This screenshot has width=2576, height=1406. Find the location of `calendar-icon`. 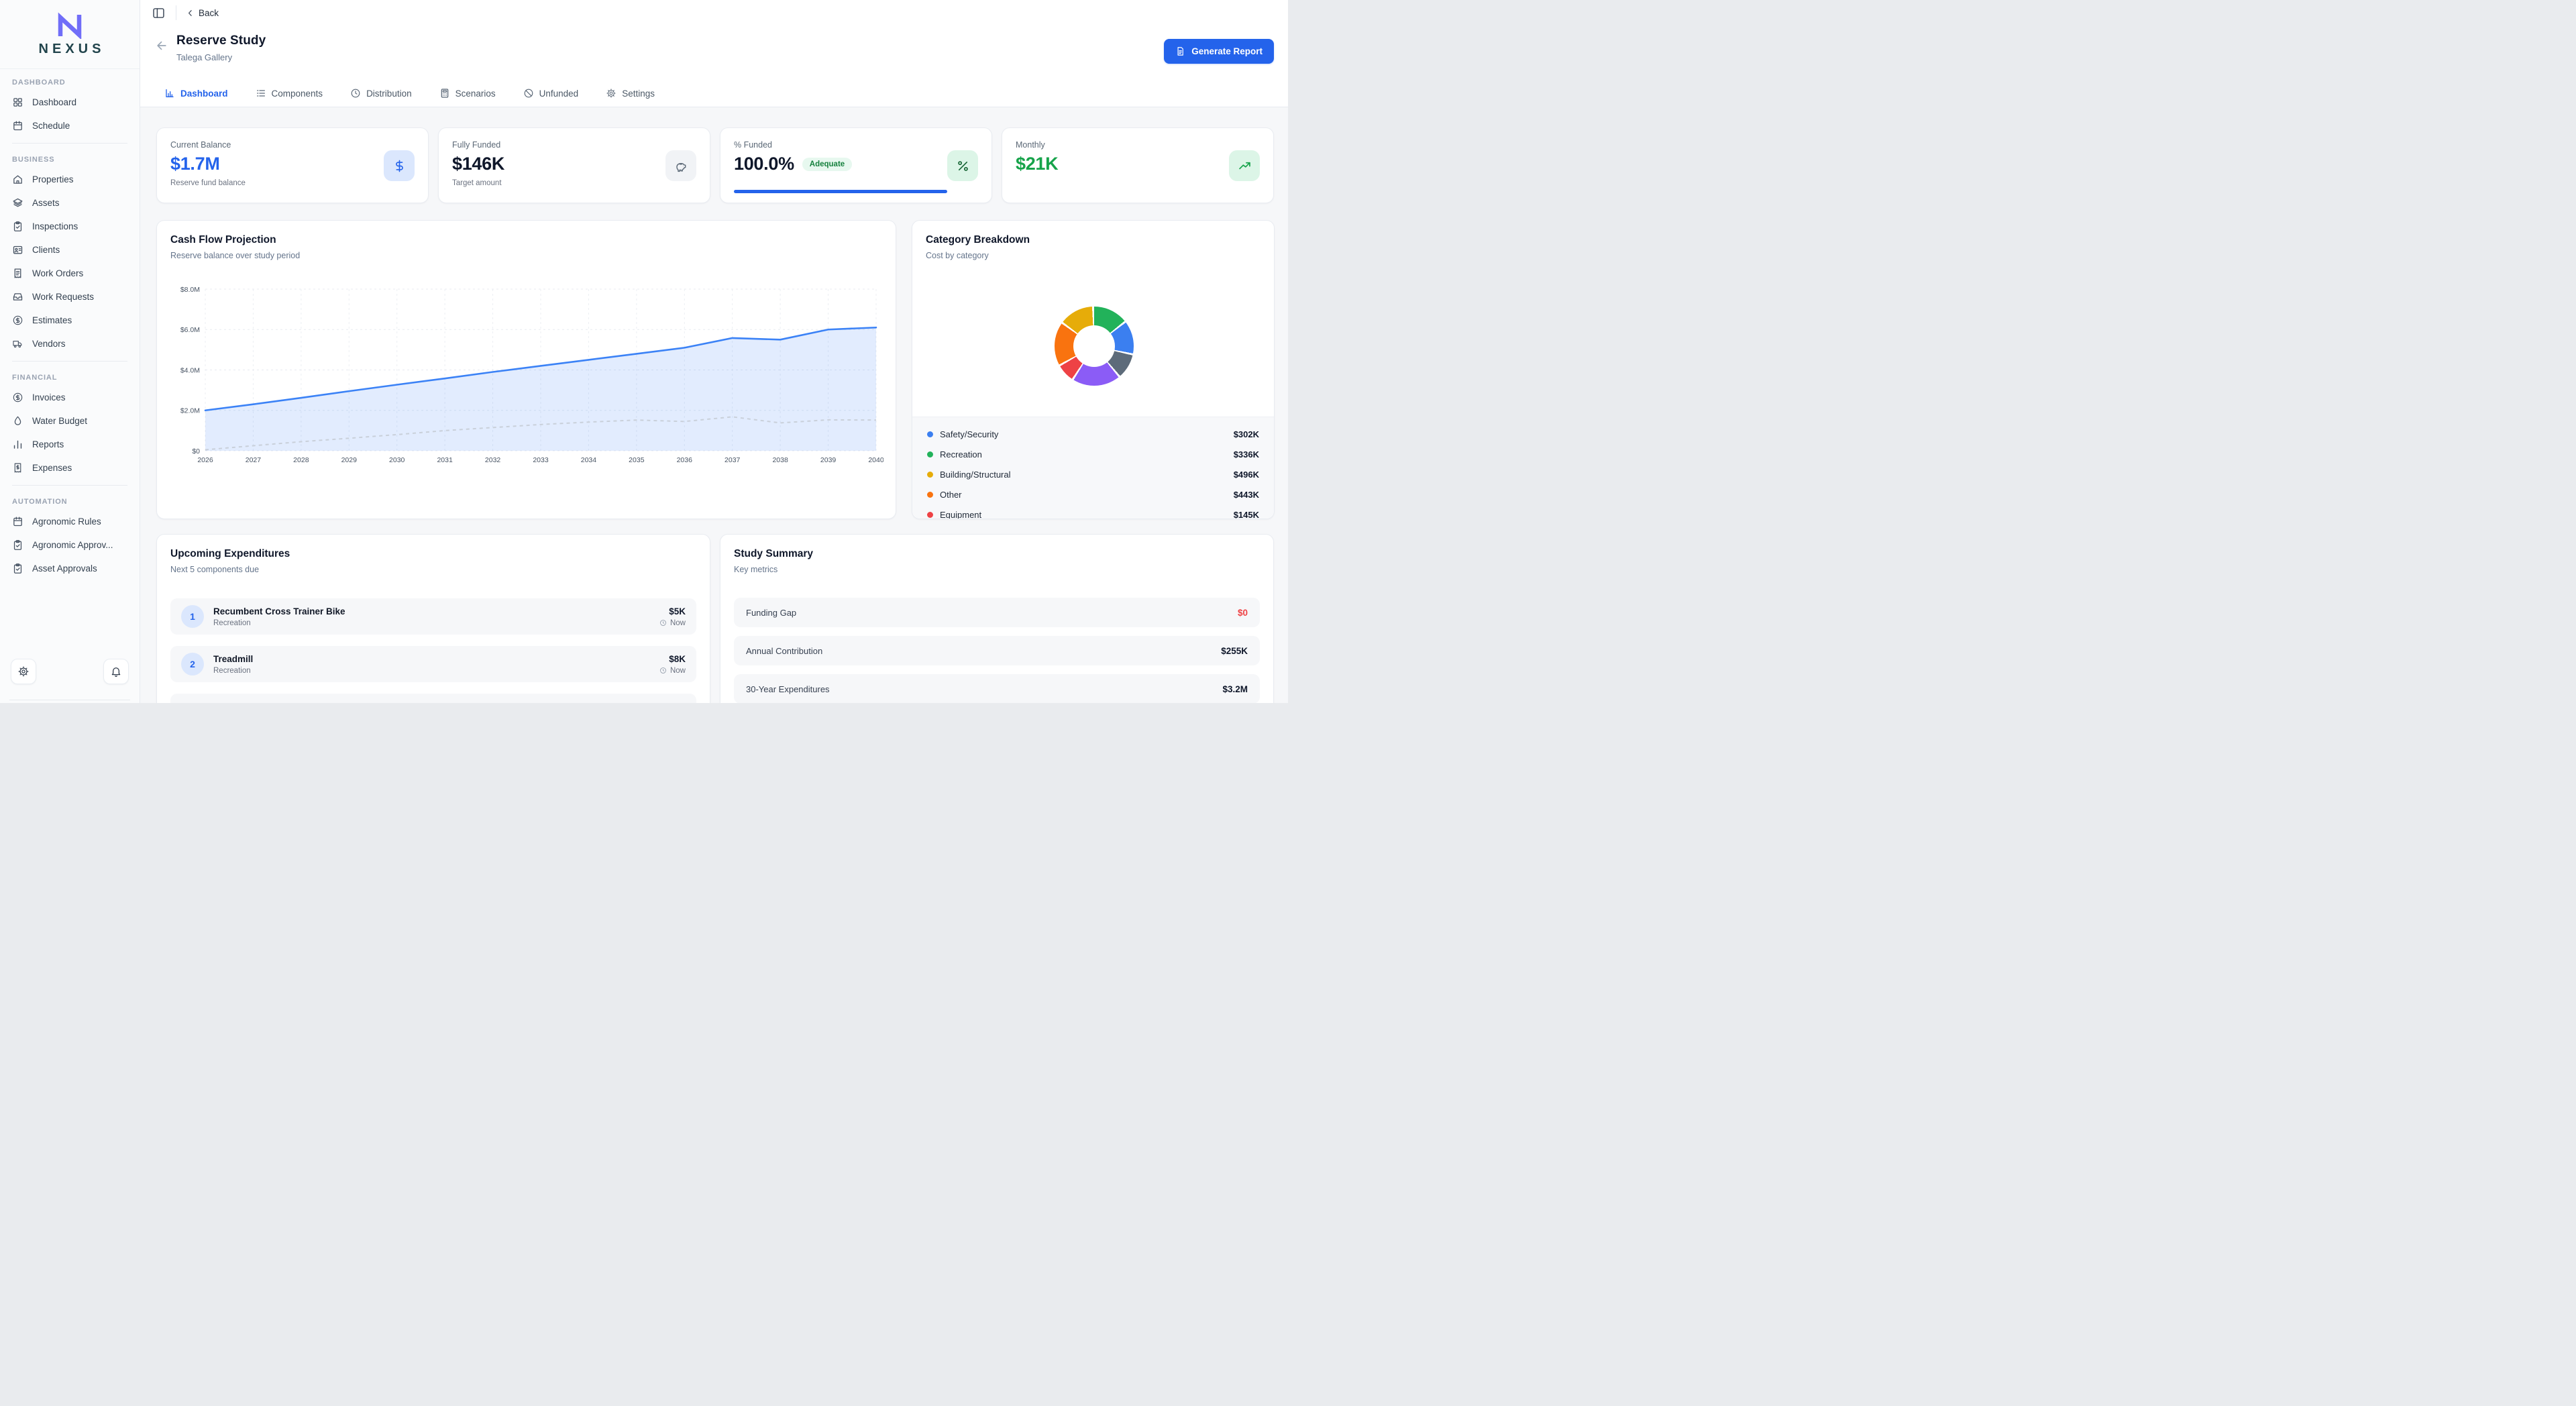

calendar-icon is located at coordinates (17, 125).